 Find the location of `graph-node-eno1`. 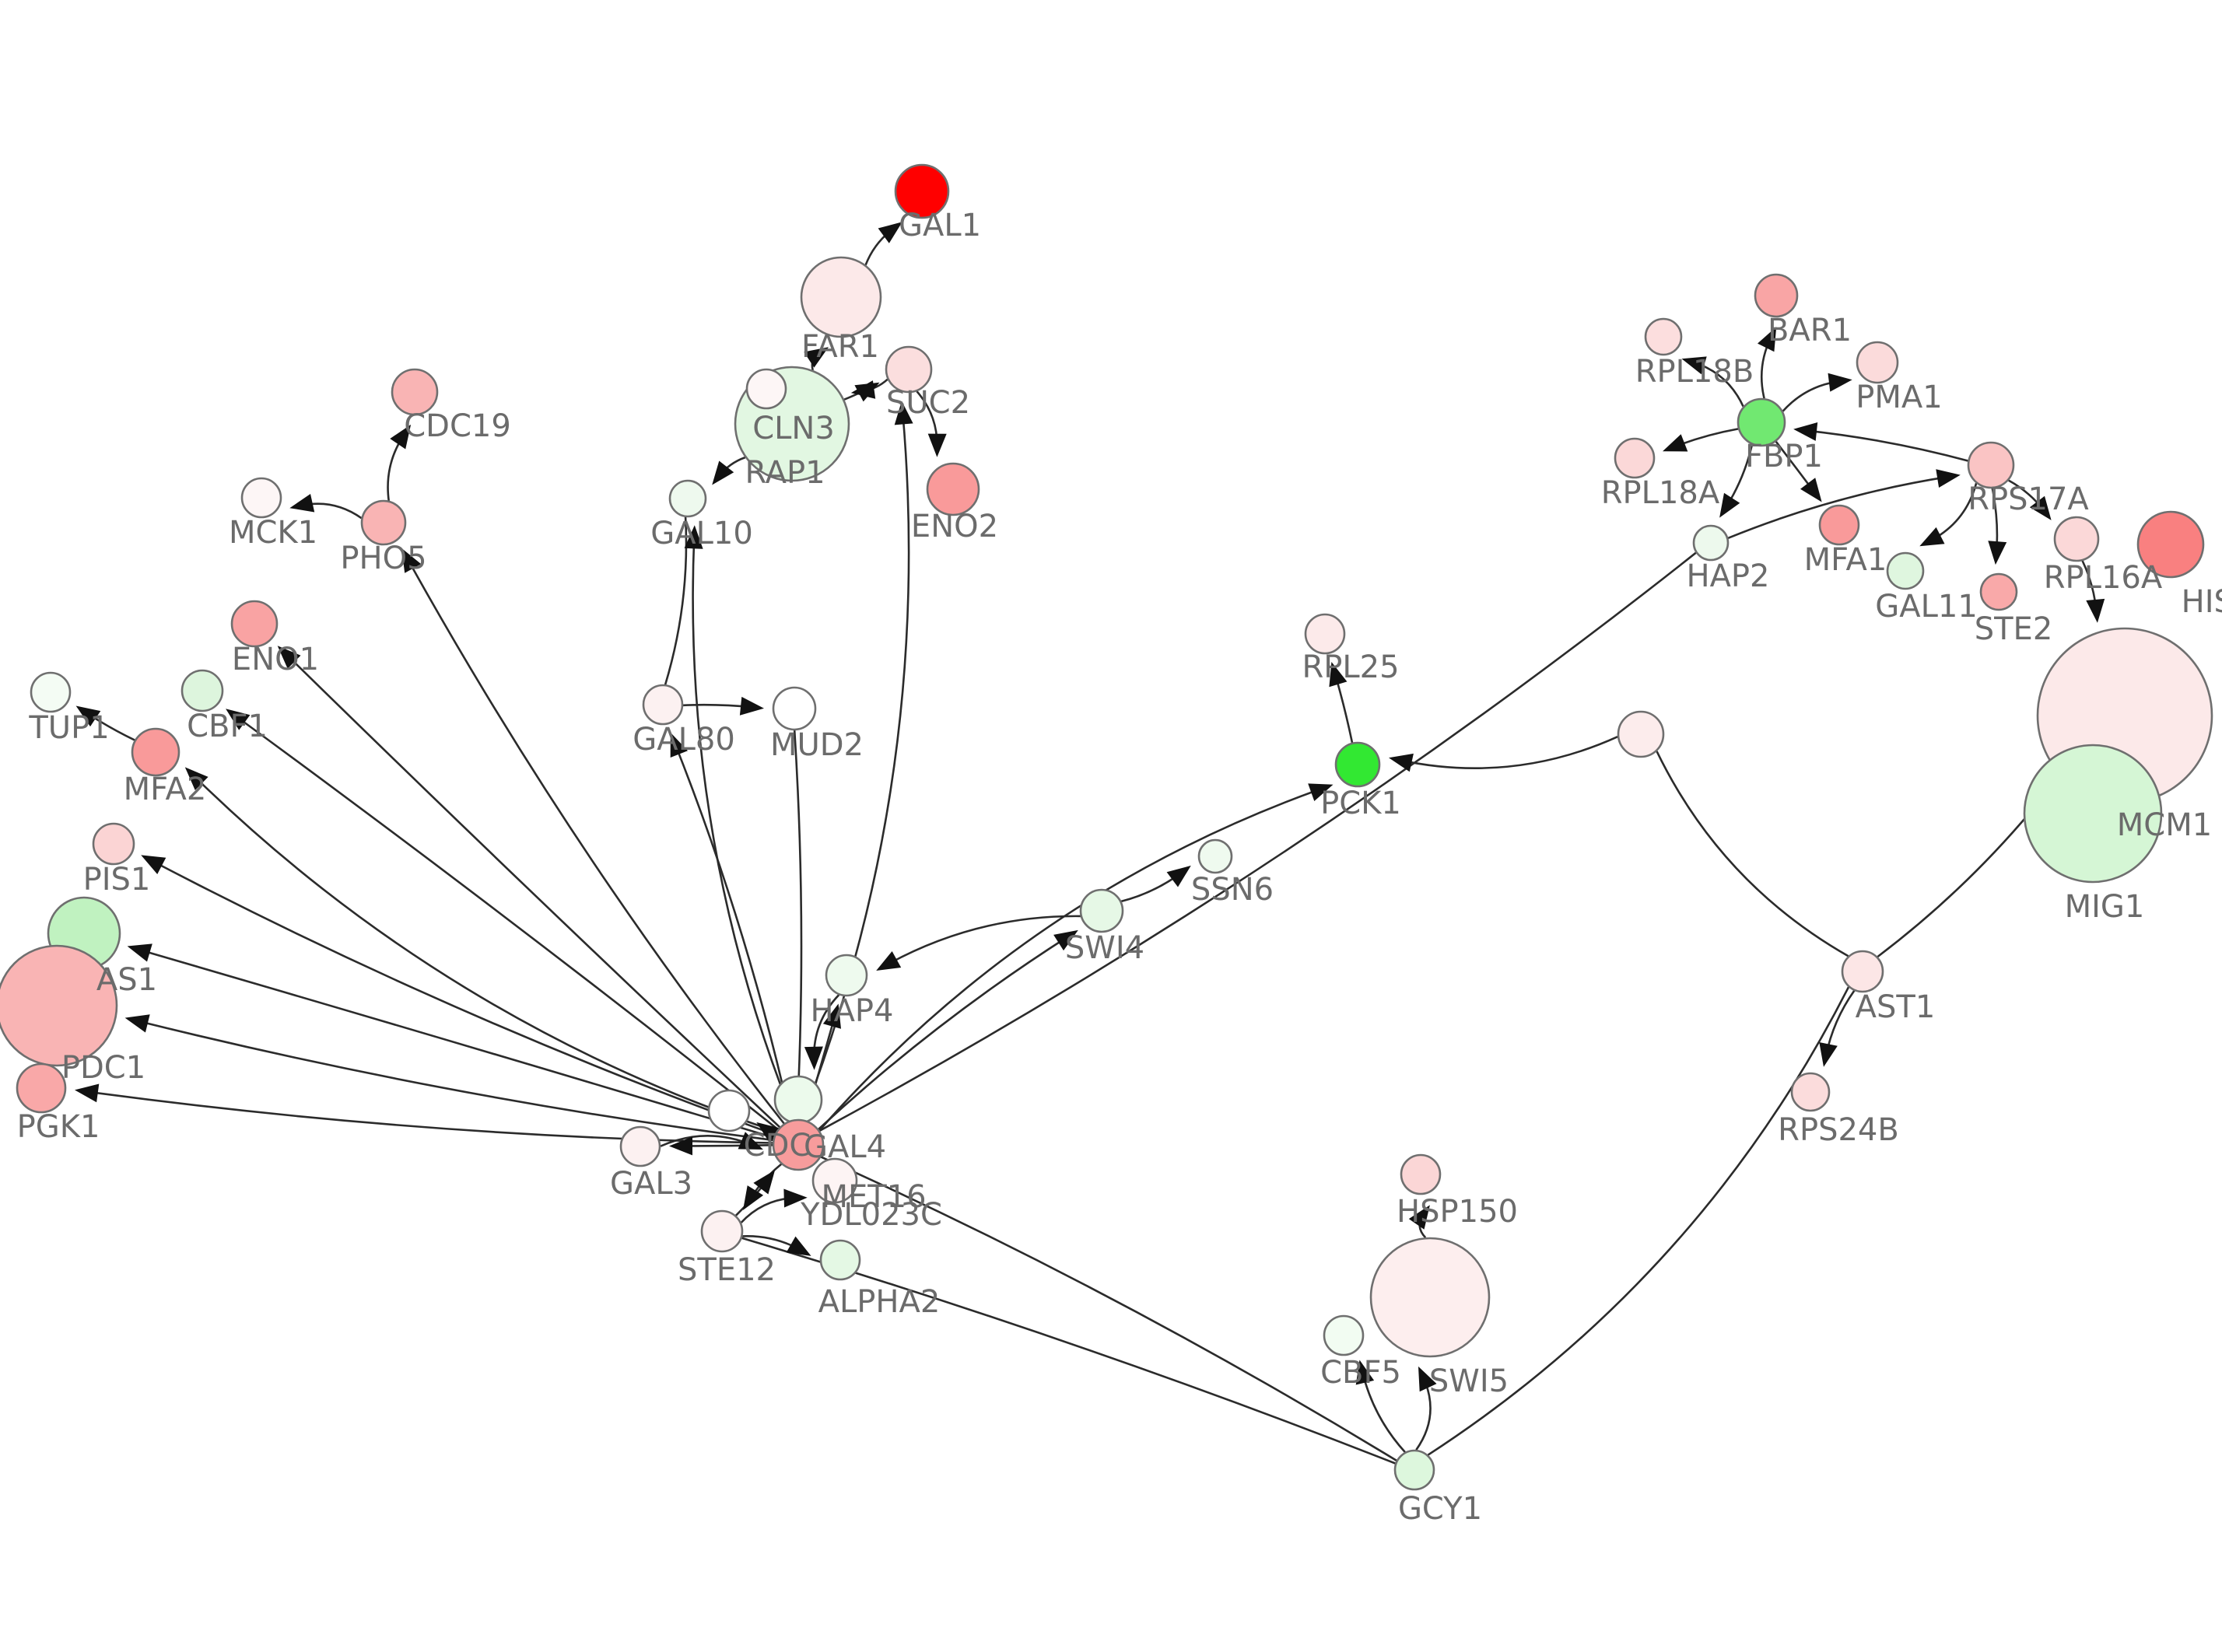

graph-node-eno1 is located at coordinates (254, 624).